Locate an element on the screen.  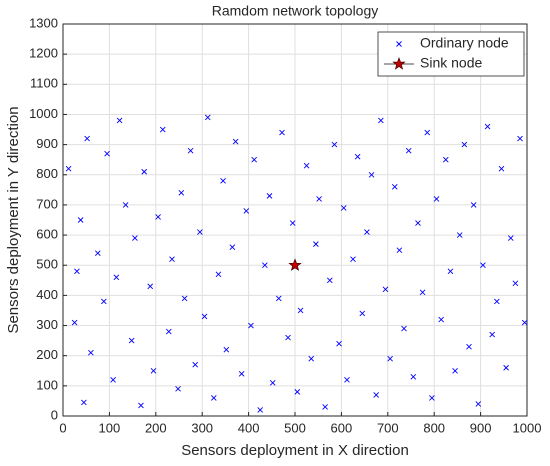
y-tick-label: 400 is located at coordinates (47, 294).